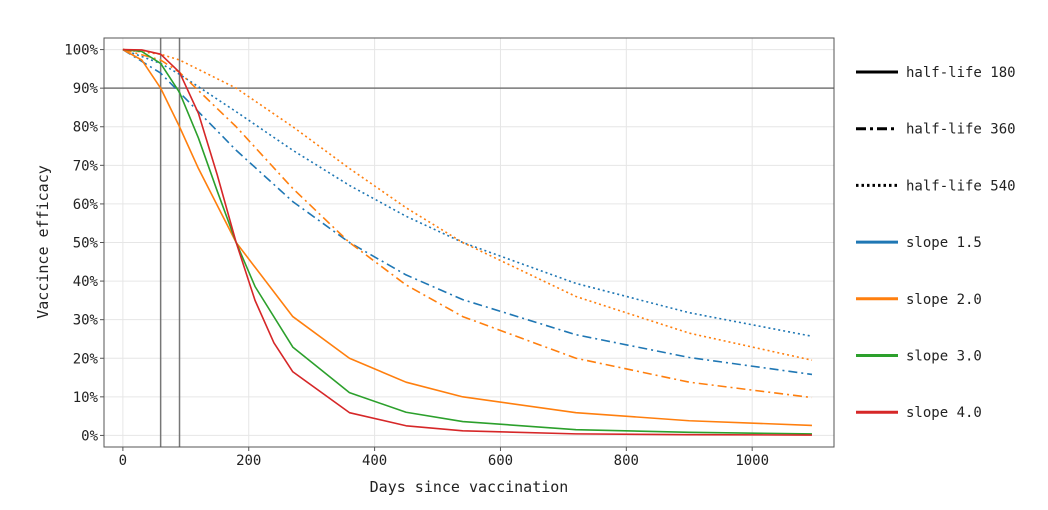 The width and height of the screenshot is (1048, 510). I want to click on legend-label: slope 3.0, so click(944, 357).